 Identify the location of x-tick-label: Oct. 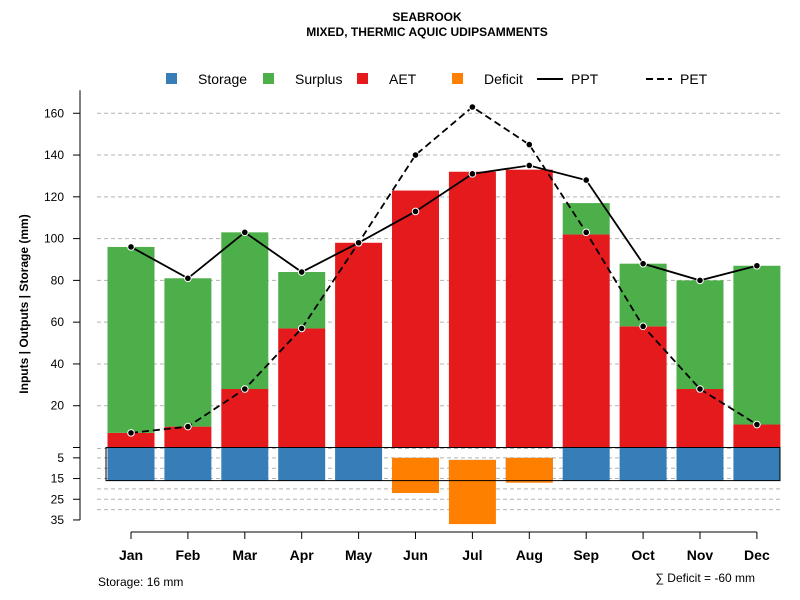
(643, 555).